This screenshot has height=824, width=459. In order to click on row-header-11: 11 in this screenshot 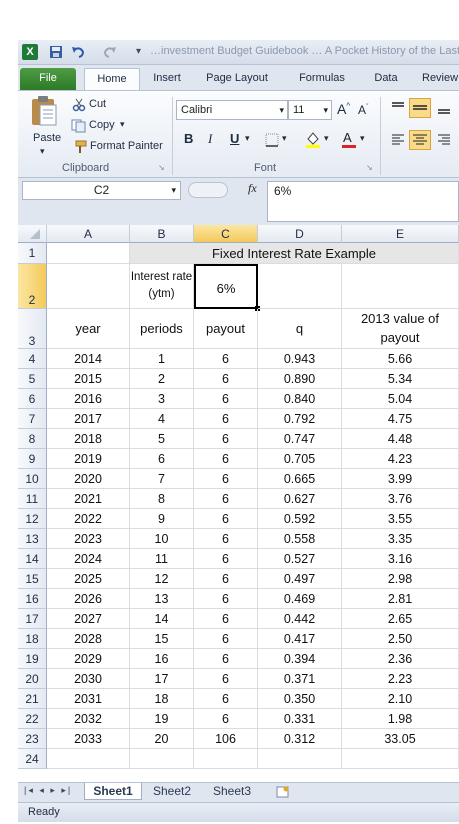, I will do `click(32, 499)`.